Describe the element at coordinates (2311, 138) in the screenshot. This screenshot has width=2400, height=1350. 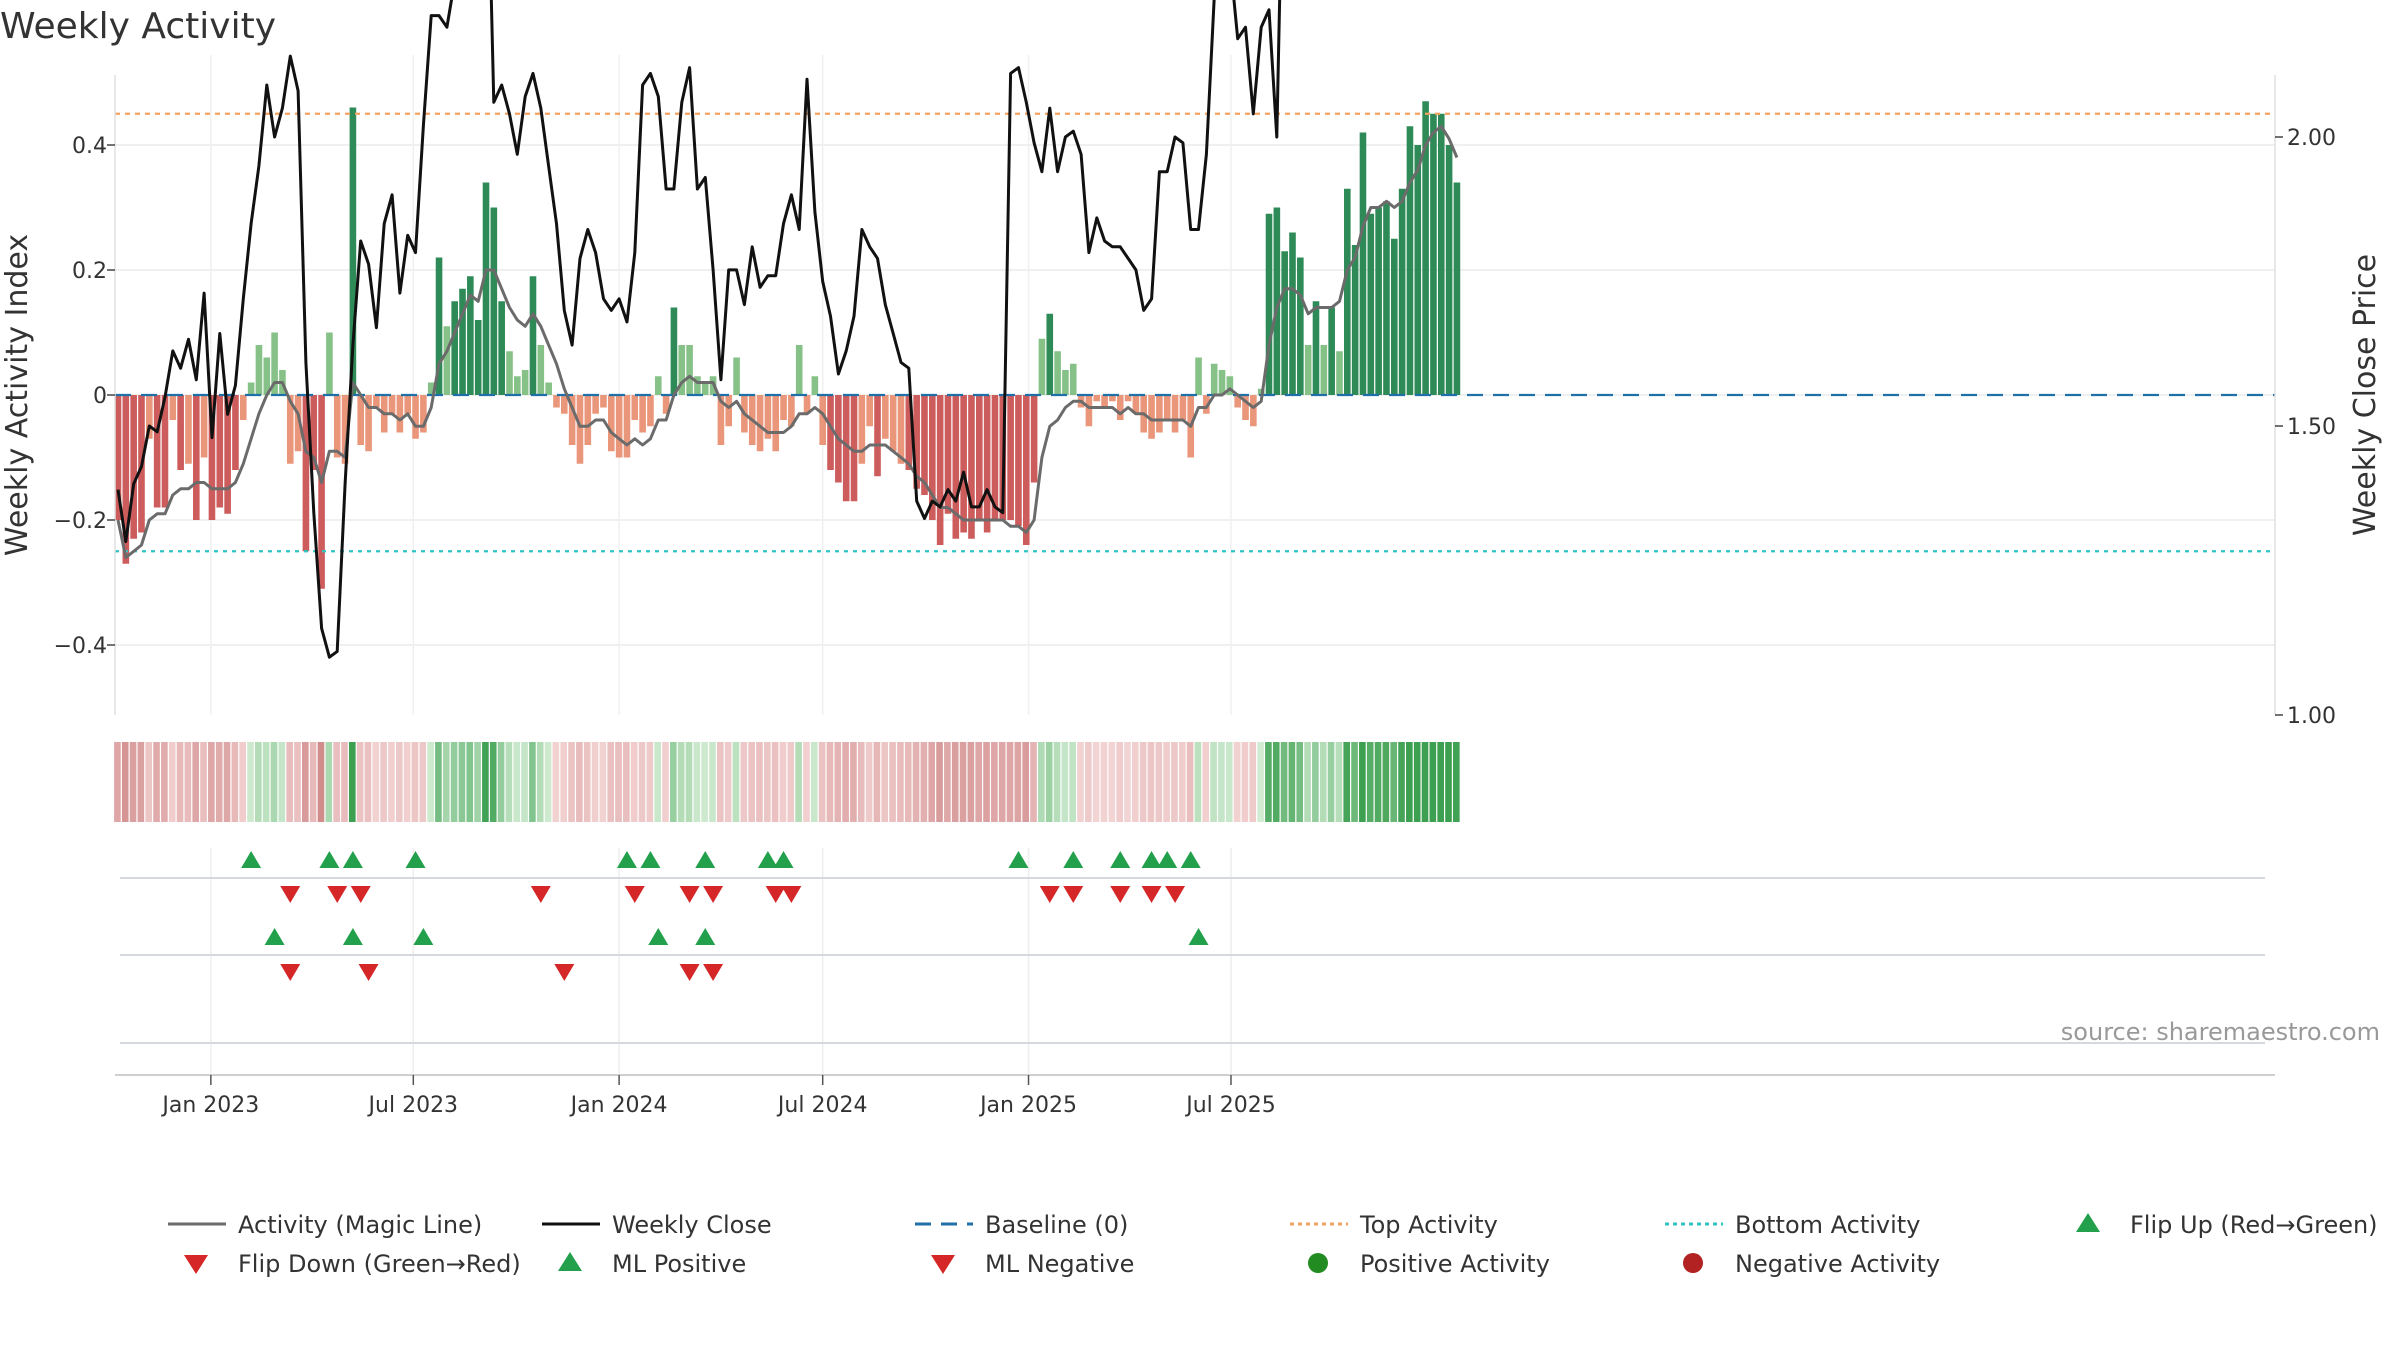
I see `y-tick-right-2: 2.00` at that location.